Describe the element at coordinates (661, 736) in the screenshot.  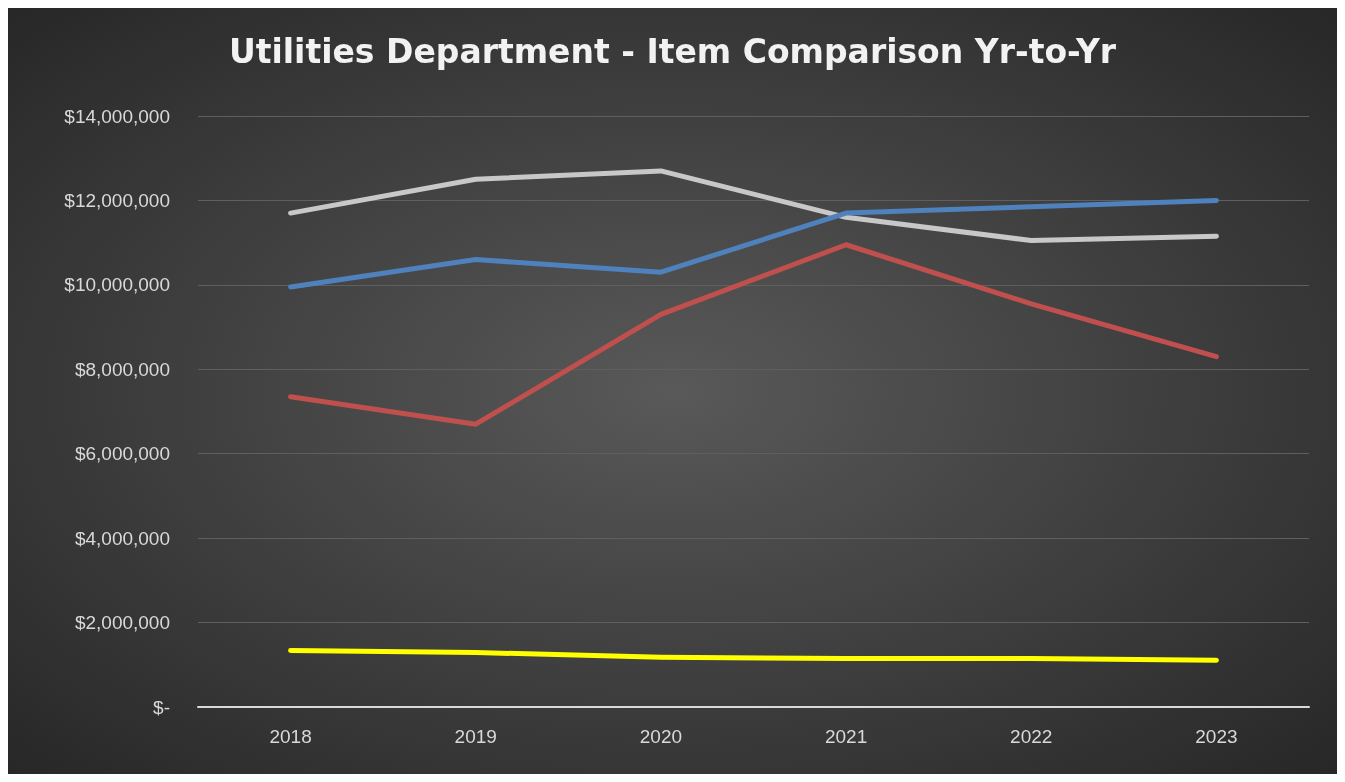
I see `x-tick-label: 2020` at that location.